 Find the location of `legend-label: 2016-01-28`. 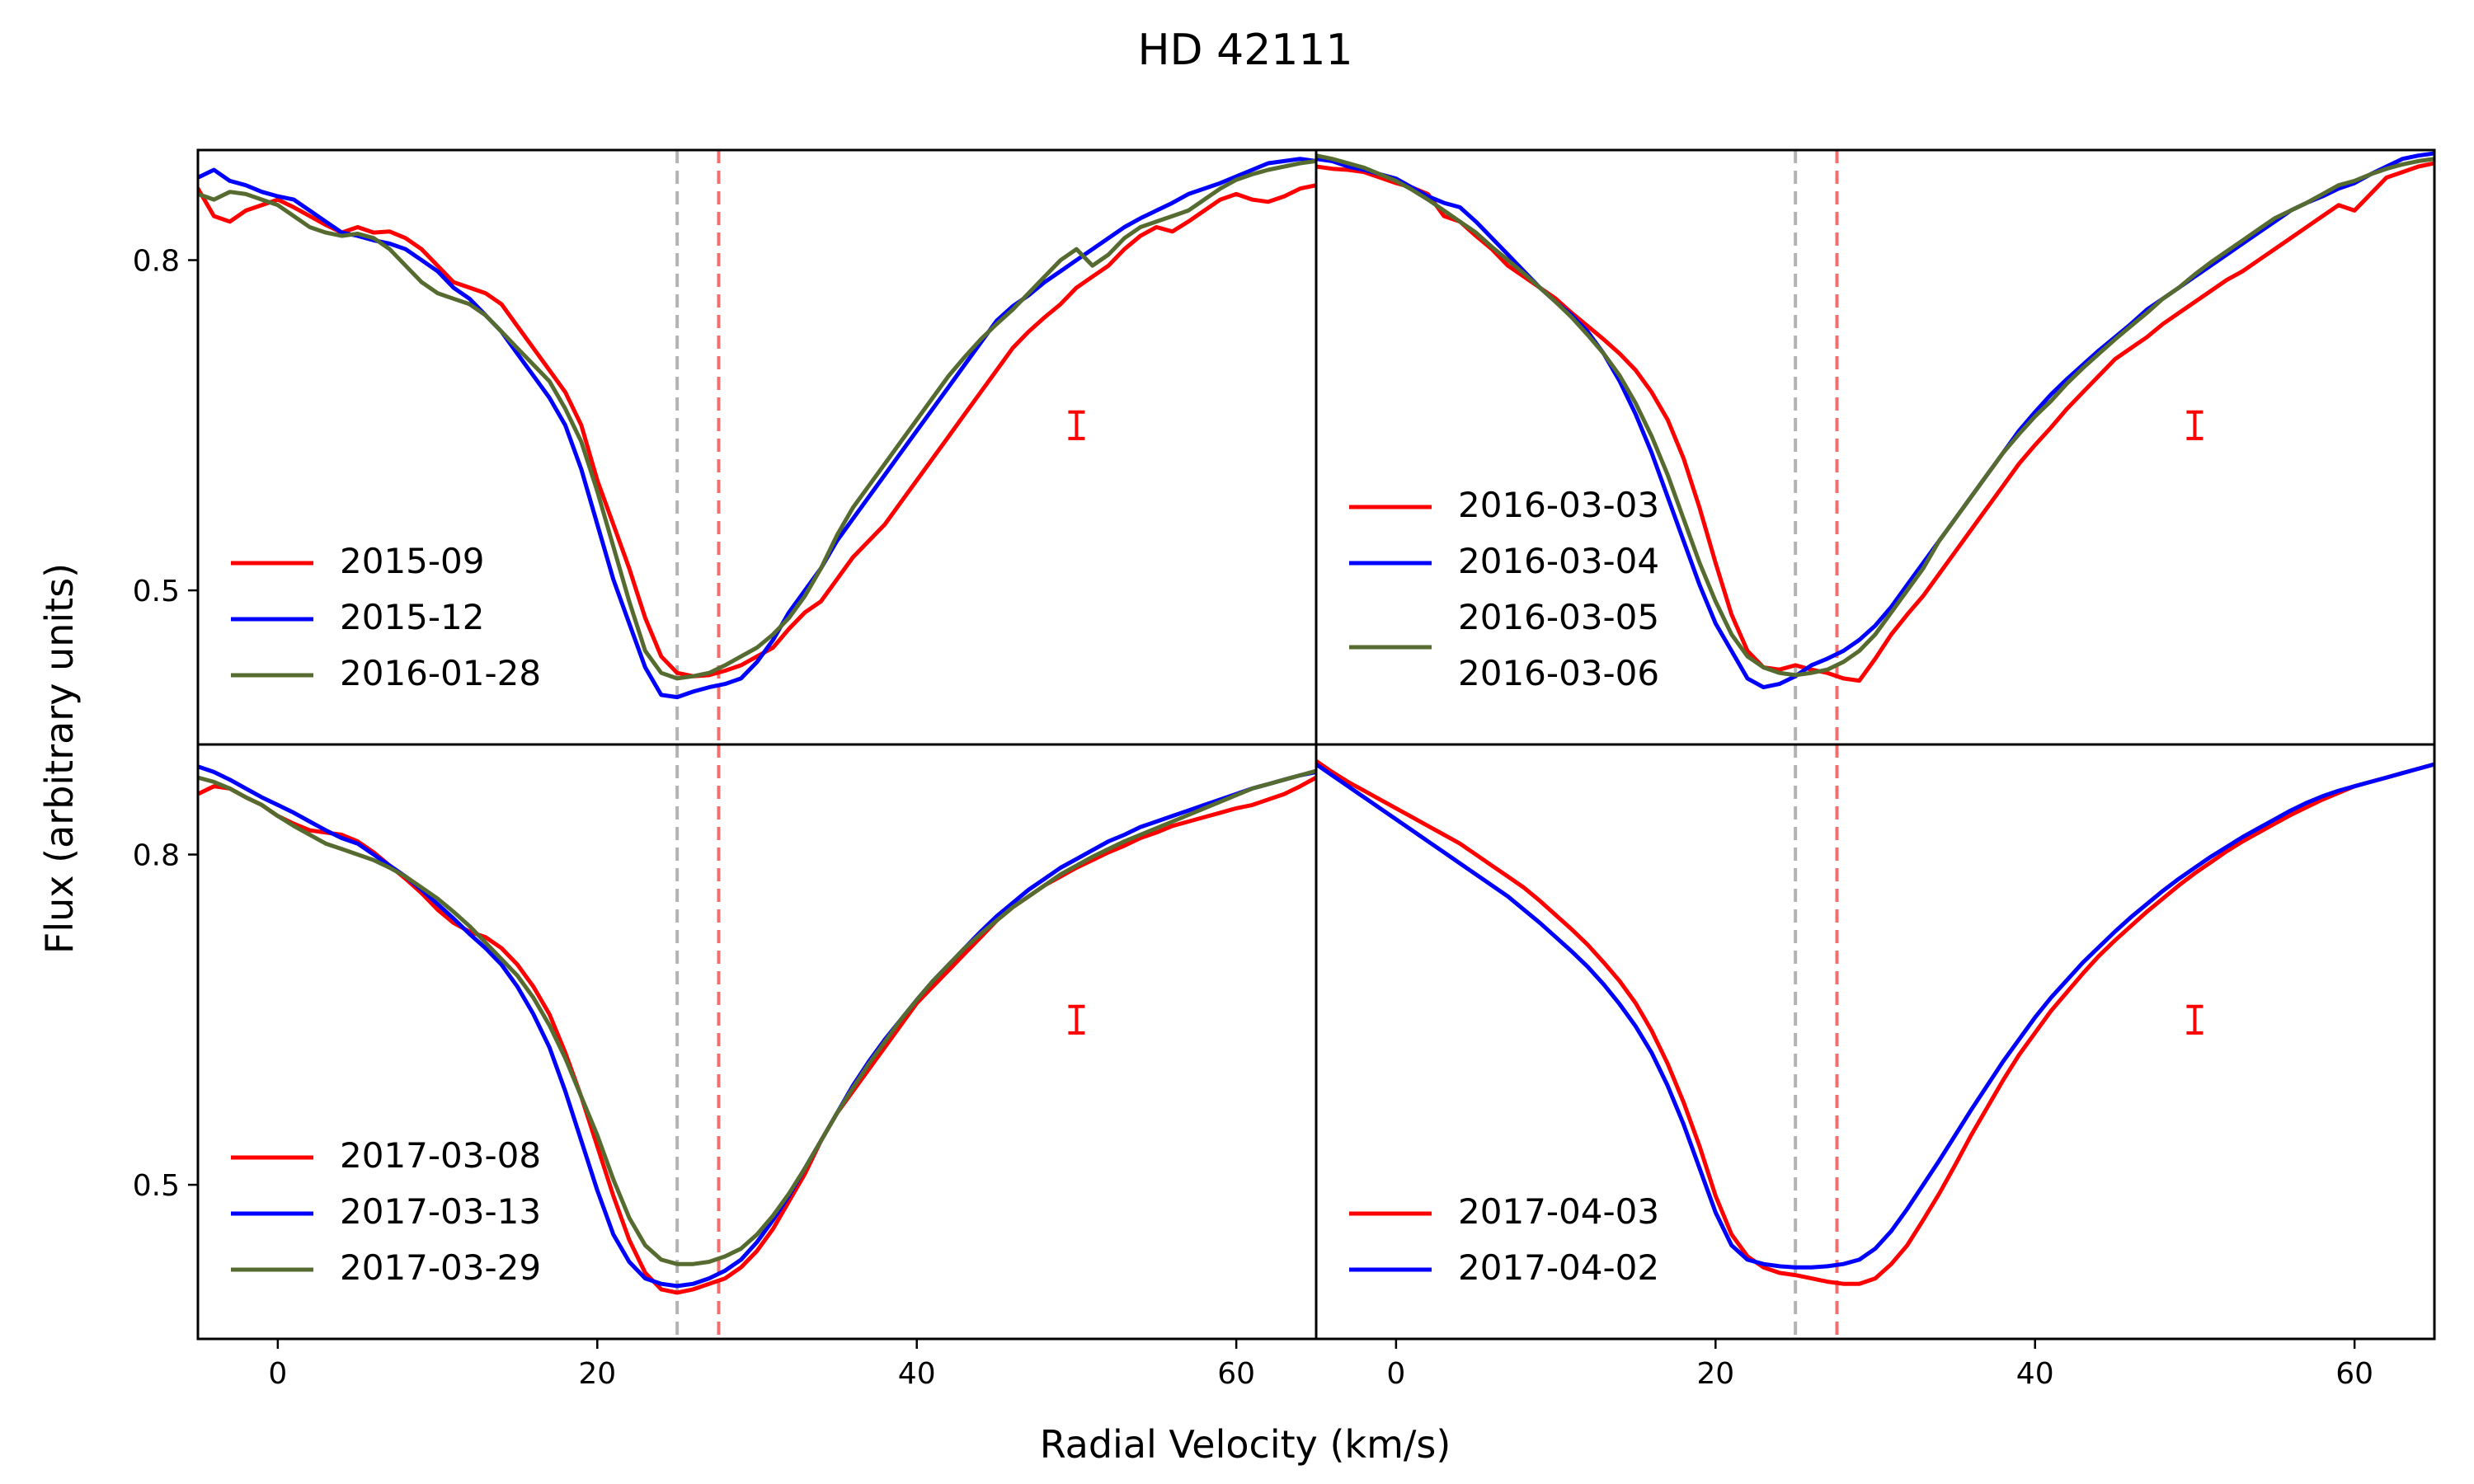

legend-label: 2016-01-28 is located at coordinates (440, 673).